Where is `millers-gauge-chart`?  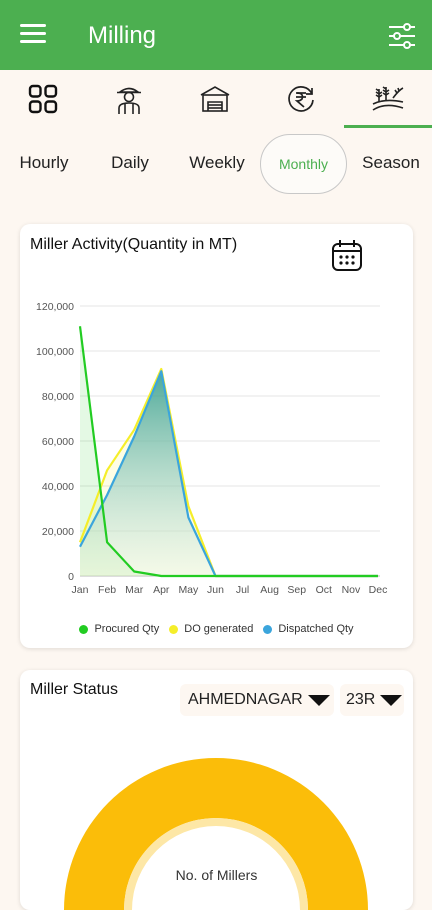
millers-gauge-chart is located at coordinates (216, 834).